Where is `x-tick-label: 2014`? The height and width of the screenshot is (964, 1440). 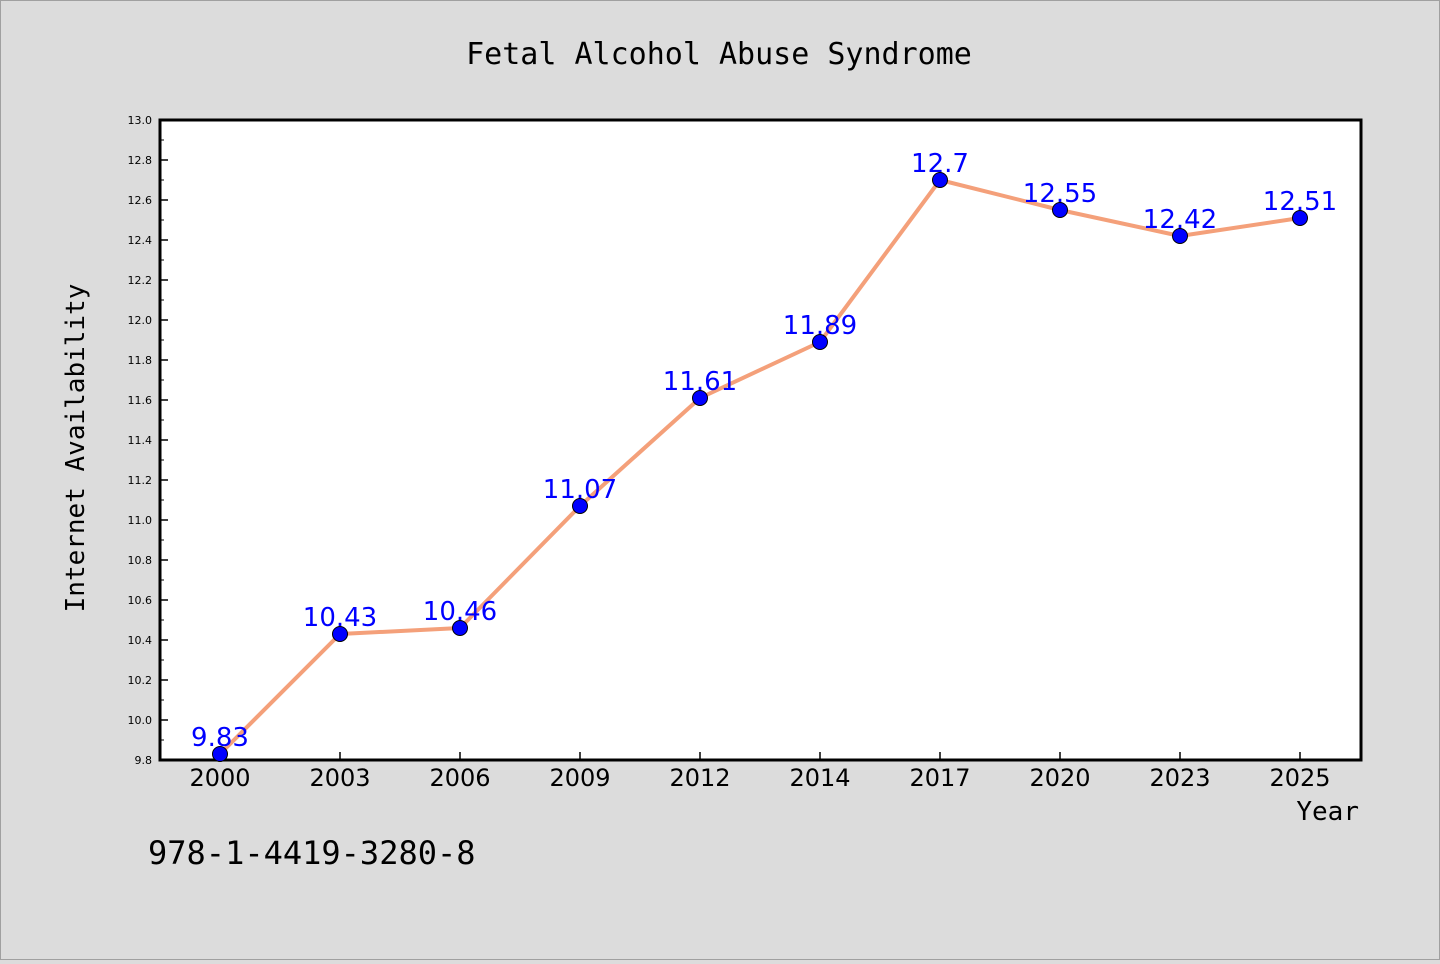 x-tick-label: 2014 is located at coordinates (819, 778).